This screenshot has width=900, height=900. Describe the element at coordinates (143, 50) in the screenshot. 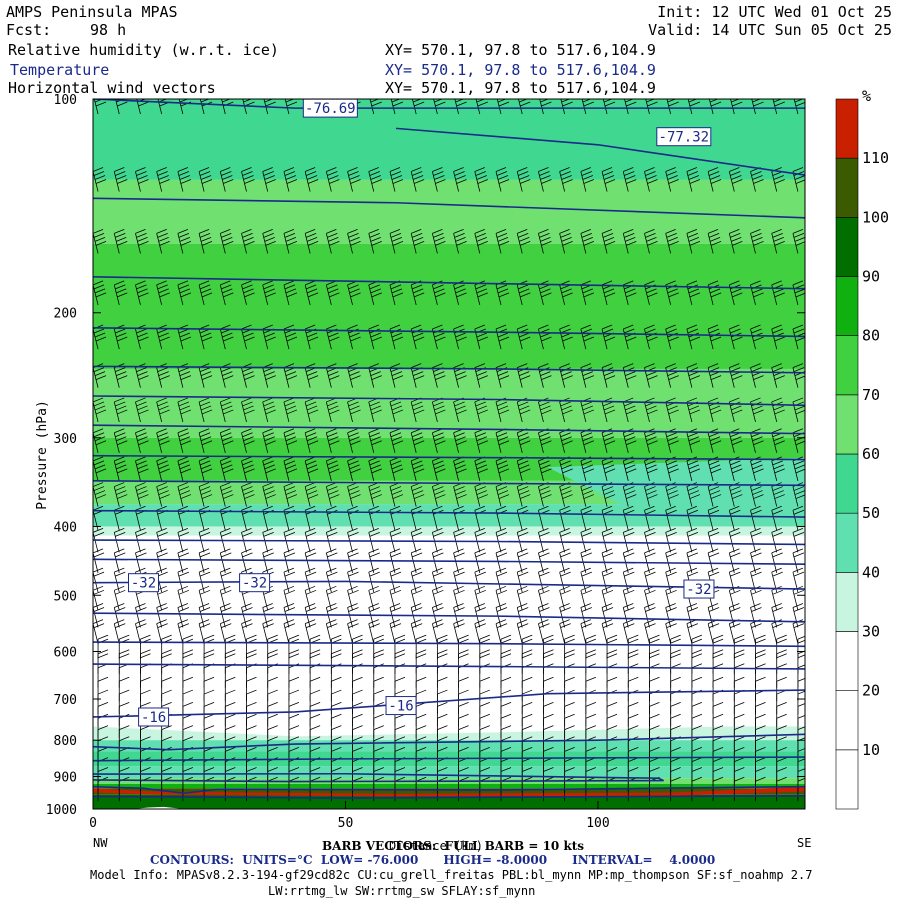

I see `field-rh: Relative humidity (w.r.t. ice)` at that location.